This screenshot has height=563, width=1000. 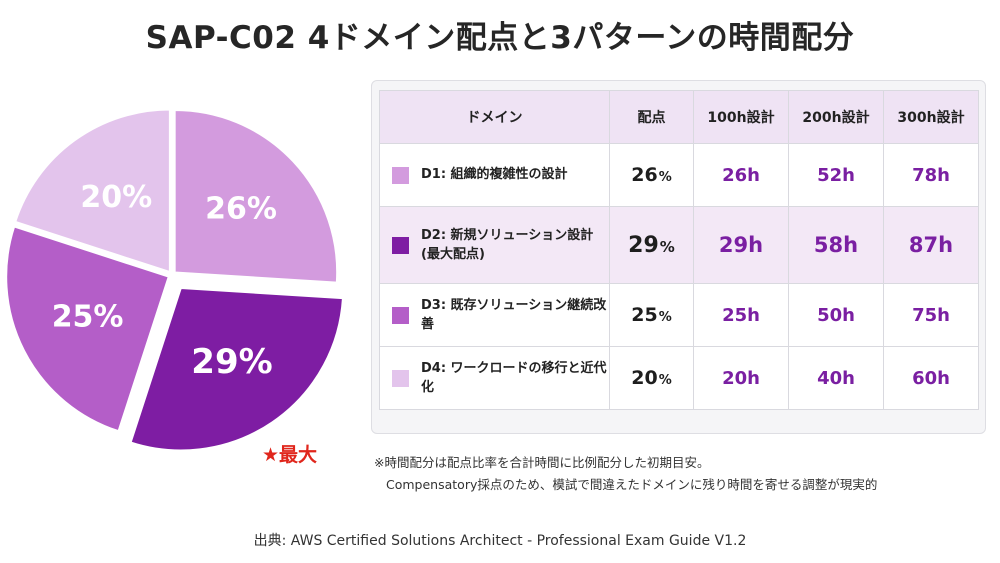 I want to click on d1-color-swatch, so click(x=400, y=175).